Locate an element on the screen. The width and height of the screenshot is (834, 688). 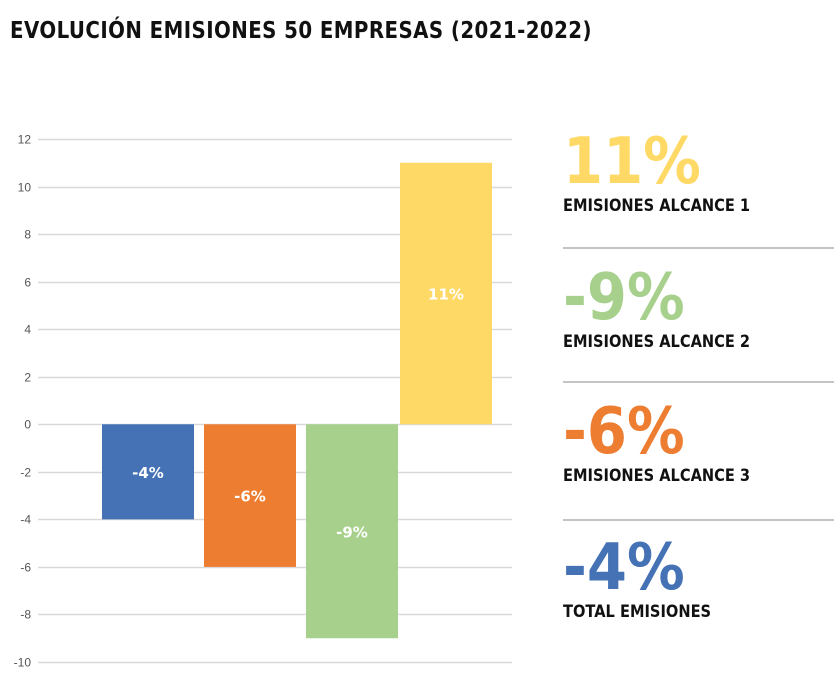
bar-data-label: -4% is located at coordinates (148, 473).